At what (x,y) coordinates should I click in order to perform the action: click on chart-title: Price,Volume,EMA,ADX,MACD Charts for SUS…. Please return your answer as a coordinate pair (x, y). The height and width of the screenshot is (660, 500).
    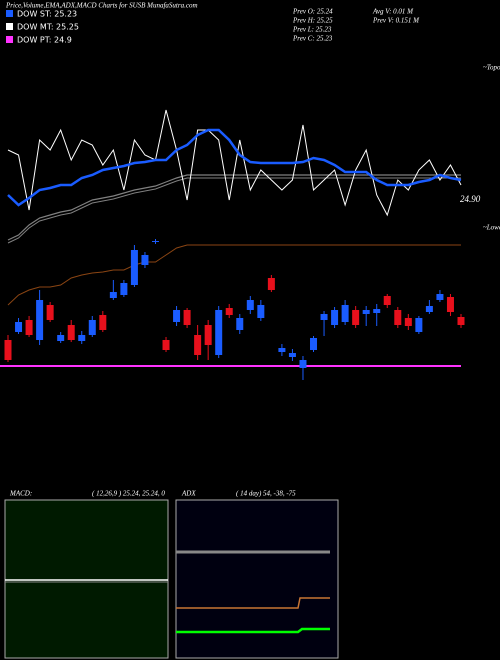
    Looking at the image, I should click on (101, 6).